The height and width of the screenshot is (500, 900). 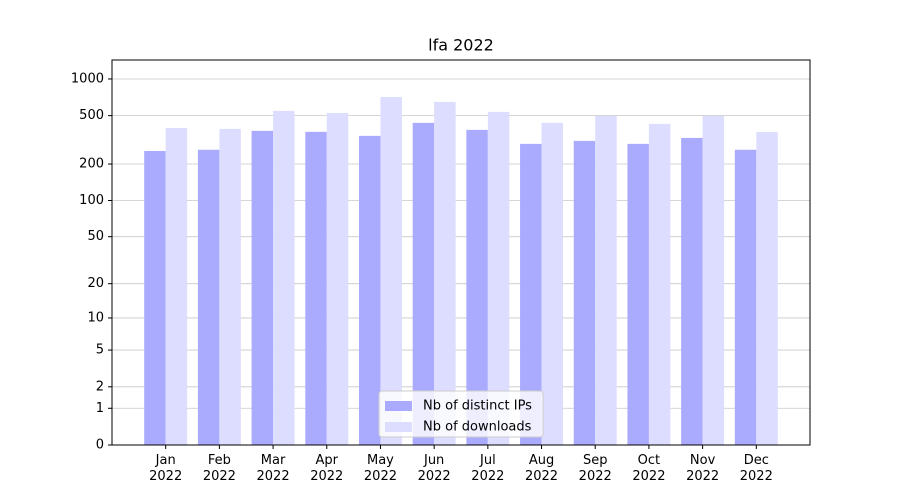 I want to click on legend-frame, so click(x=461, y=414).